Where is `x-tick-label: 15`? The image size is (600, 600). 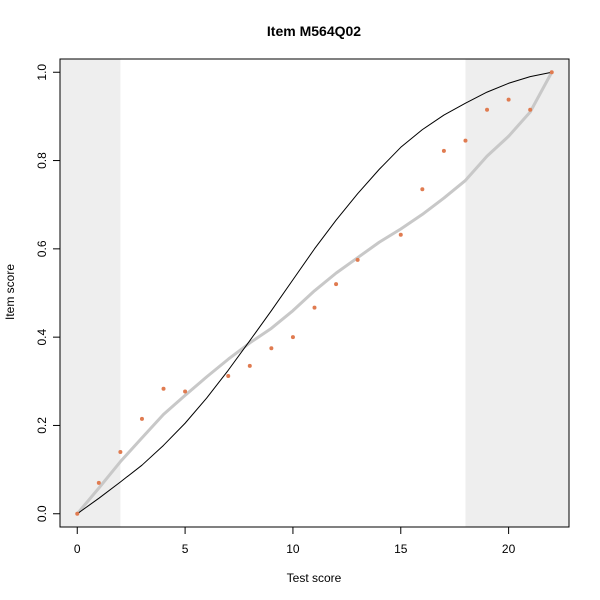
x-tick-label: 15 is located at coordinates (401, 549).